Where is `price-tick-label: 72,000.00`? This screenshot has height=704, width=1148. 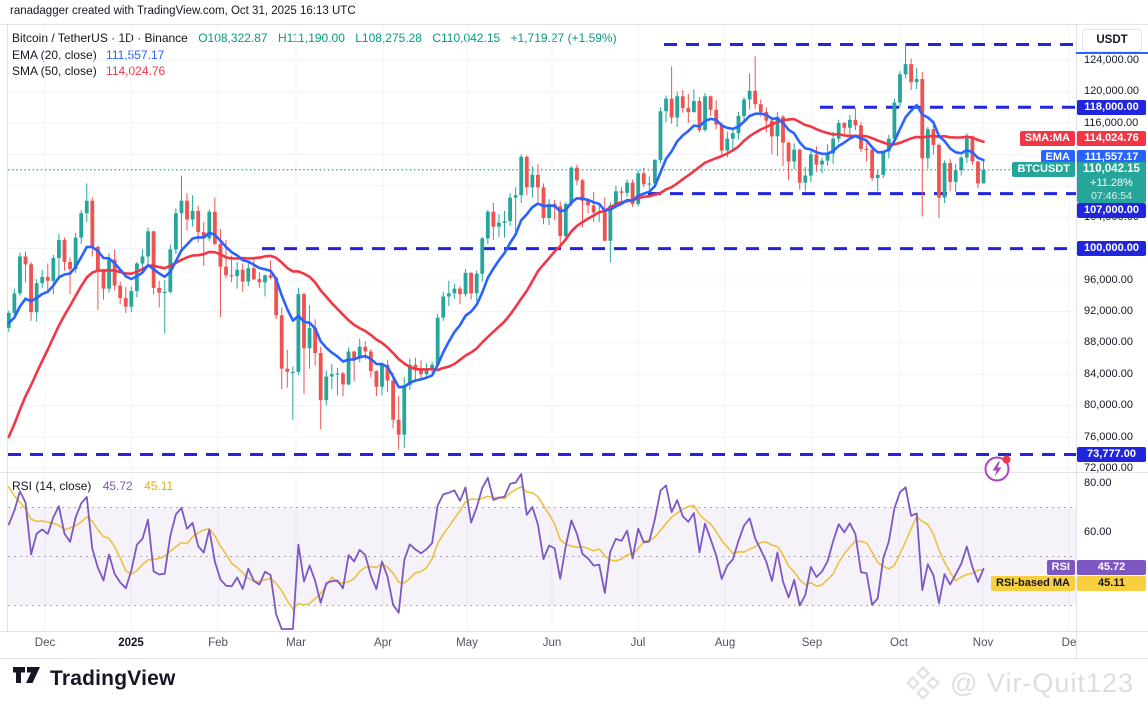
price-tick-label: 72,000.00 is located at coordinates (1108, 467).